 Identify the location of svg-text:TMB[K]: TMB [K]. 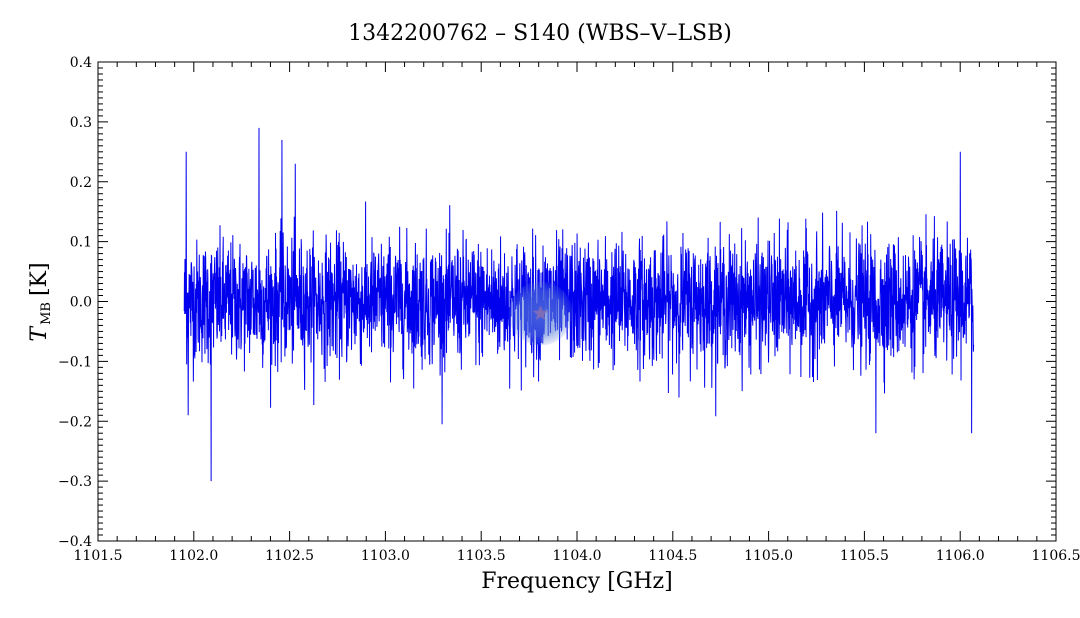
(40, 301).